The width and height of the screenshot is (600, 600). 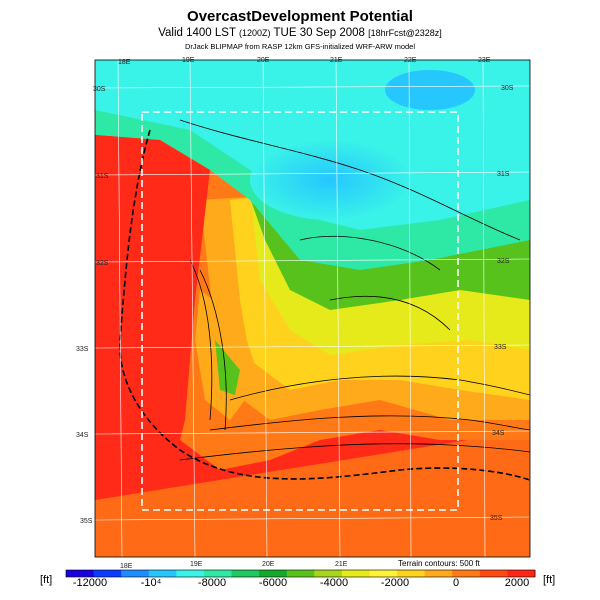 What do you see at coordinates (410, 60) in the screenshot?
I see `lon-label-top: 22E` at bounding box center [410, 60].